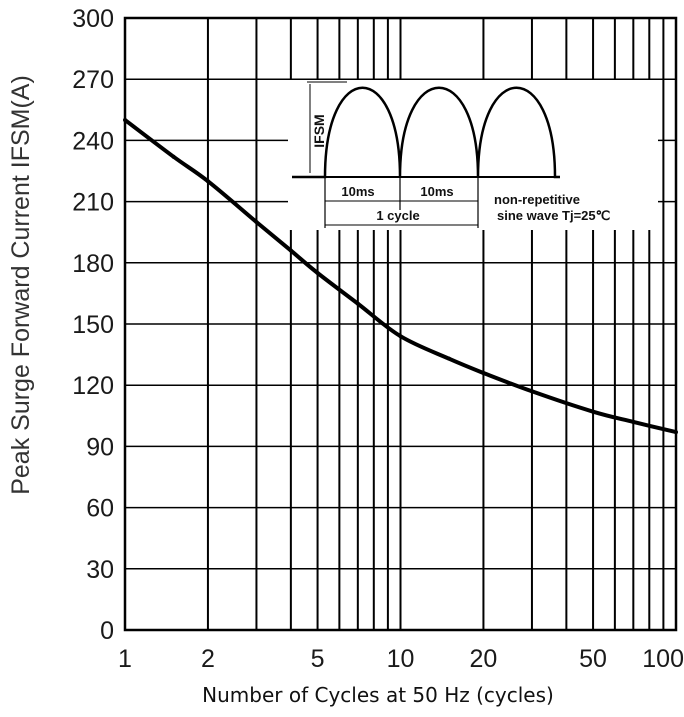 Image resolution: width=684 pixels, height=717 pixels. What do you see at coordinates (319, 130) in the screenshot?
I see `inset-ifsm-label: IFSM` at bounding box center [319, 130].